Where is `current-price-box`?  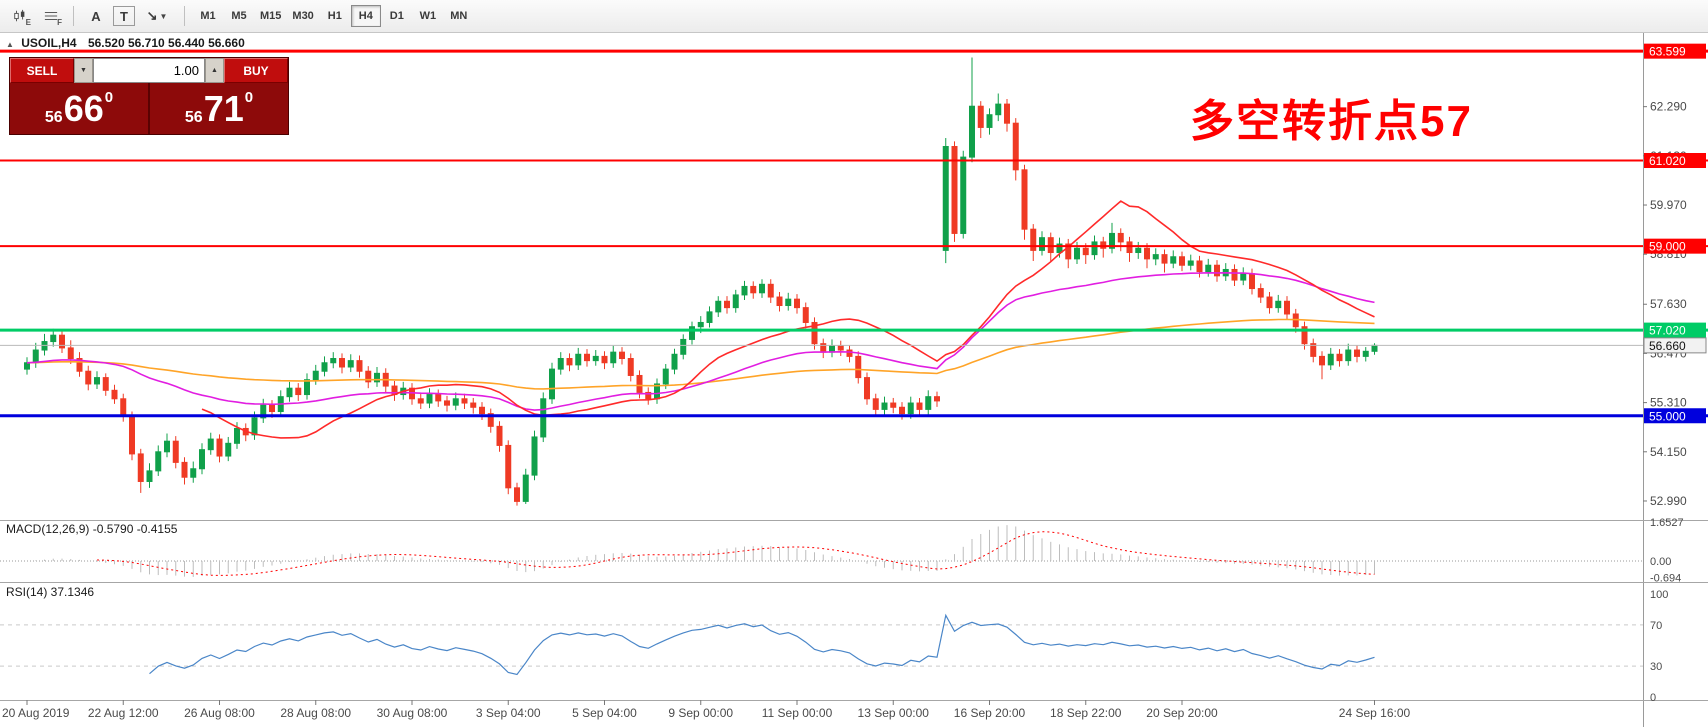 current-price-box is located at coordinates (1675, 345).